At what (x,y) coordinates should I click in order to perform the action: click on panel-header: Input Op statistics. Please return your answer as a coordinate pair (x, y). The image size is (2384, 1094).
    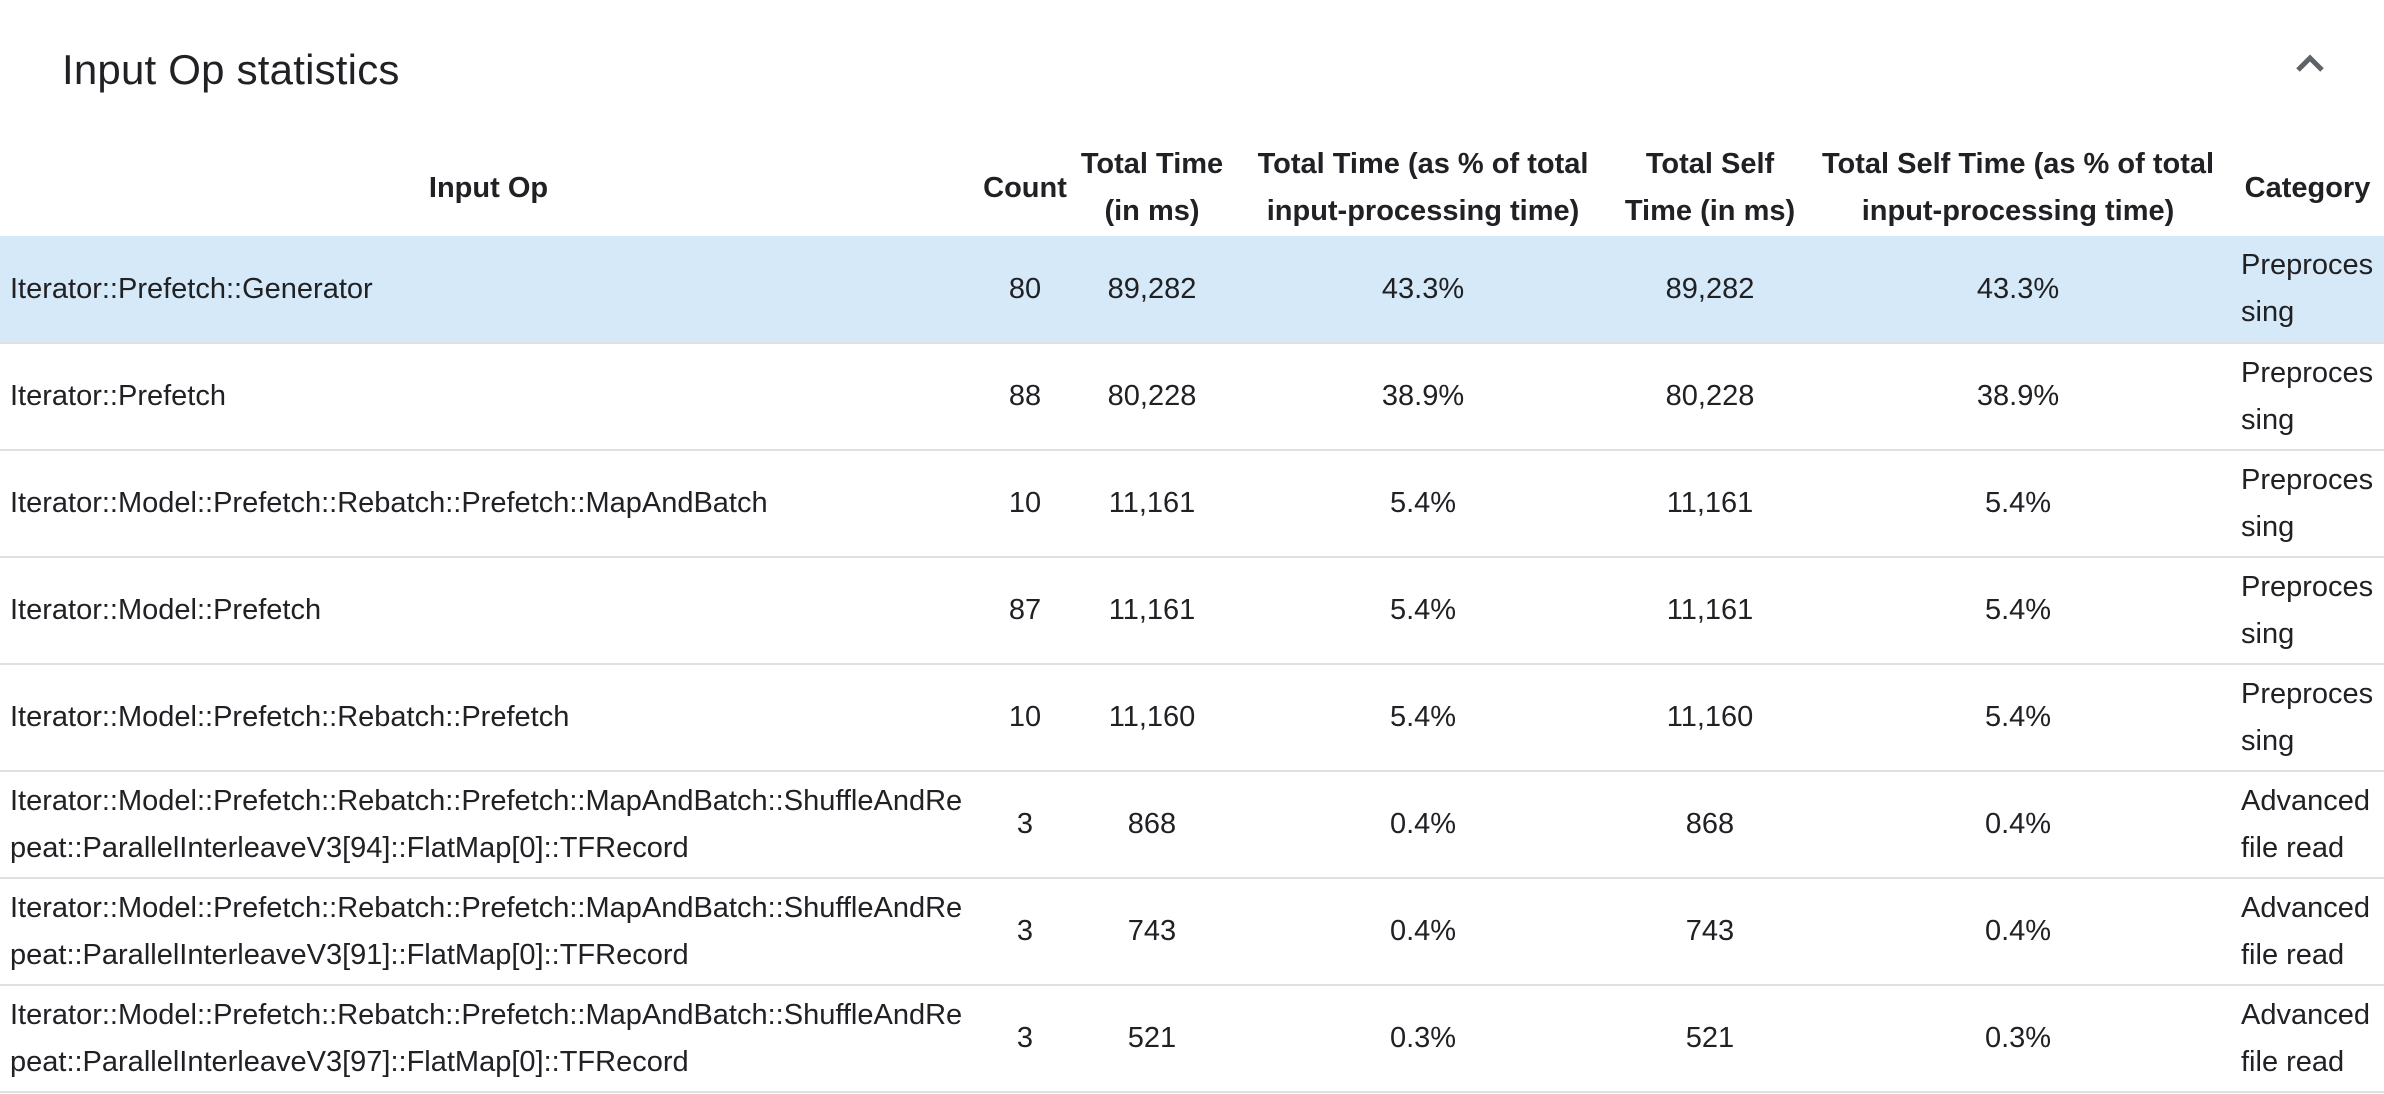
    Looking at the image, I should click on (1192, 70).